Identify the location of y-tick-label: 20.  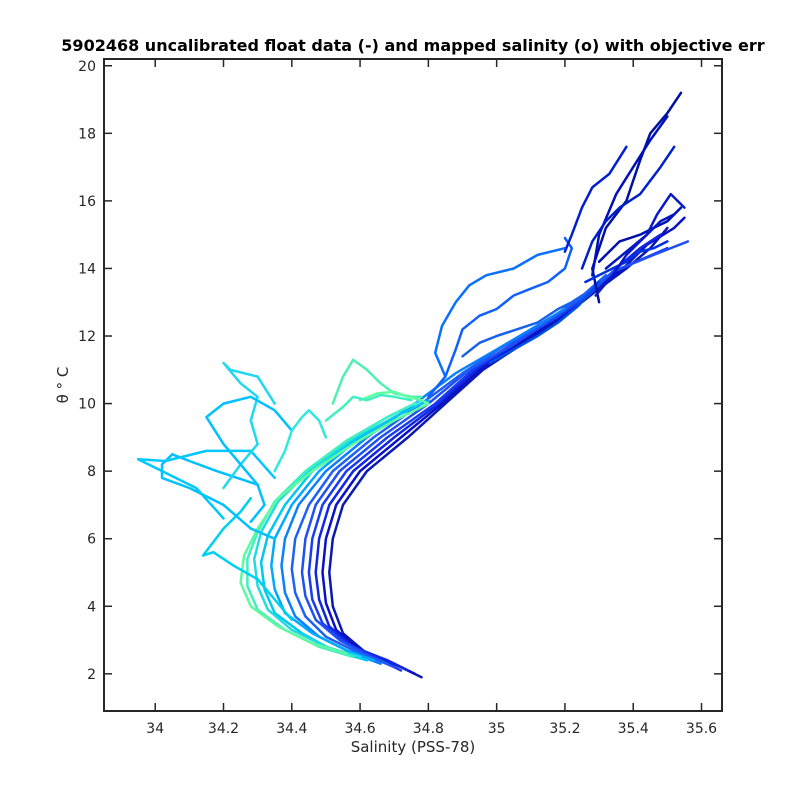
(87, 67).